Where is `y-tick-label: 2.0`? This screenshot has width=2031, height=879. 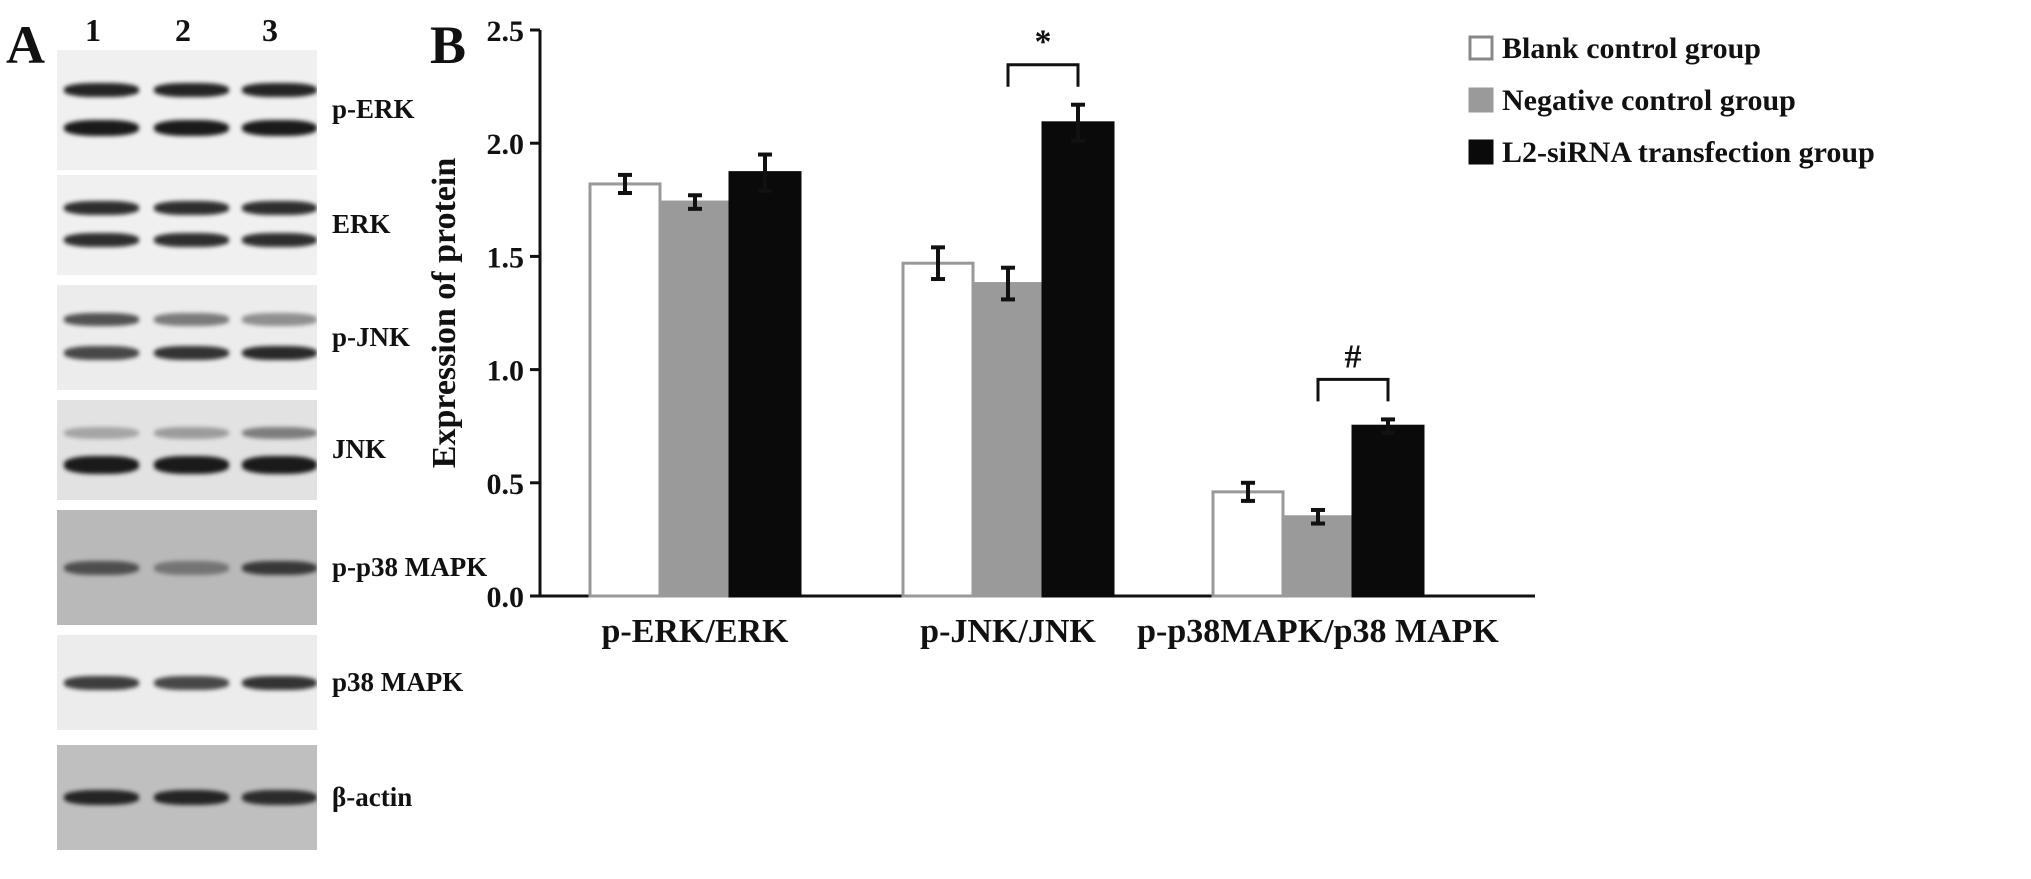 y-tick-label: 2.0 is located at coordinates (506, 144).